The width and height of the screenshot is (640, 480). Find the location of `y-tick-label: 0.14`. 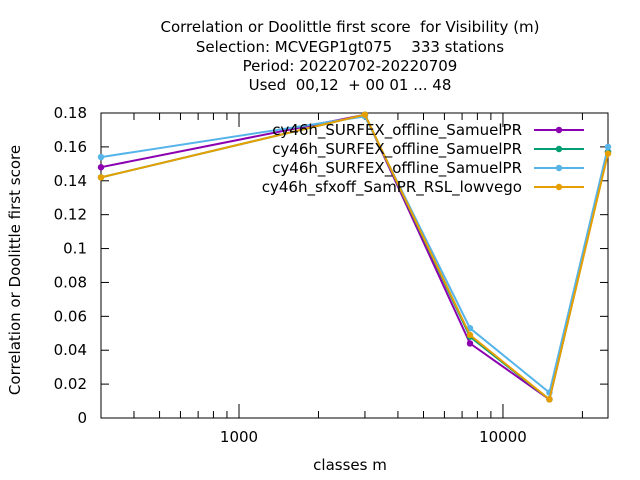

y-tick-label: 0.14 is located at coordinates (70, 181).